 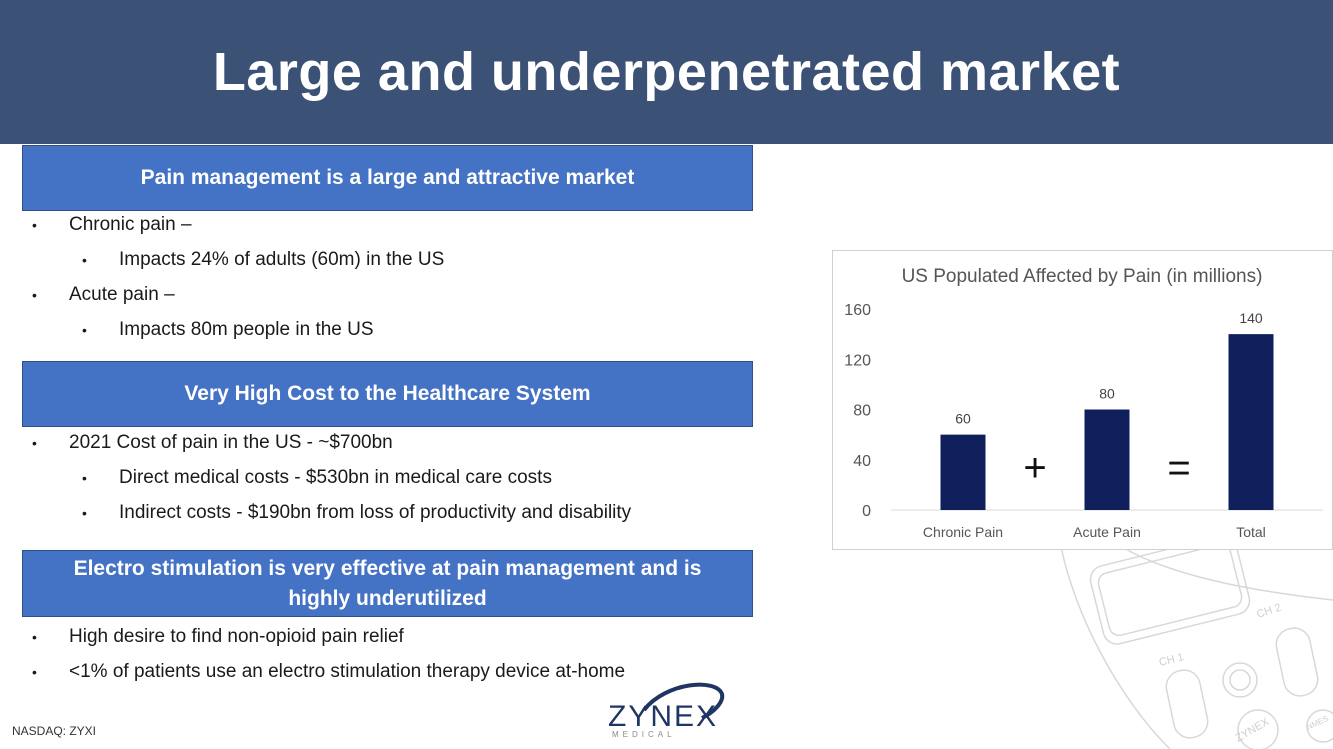 I want to click on list-item: • 2021 Cost of pain in the US - ~$700bn, so click(x=315, y=449).